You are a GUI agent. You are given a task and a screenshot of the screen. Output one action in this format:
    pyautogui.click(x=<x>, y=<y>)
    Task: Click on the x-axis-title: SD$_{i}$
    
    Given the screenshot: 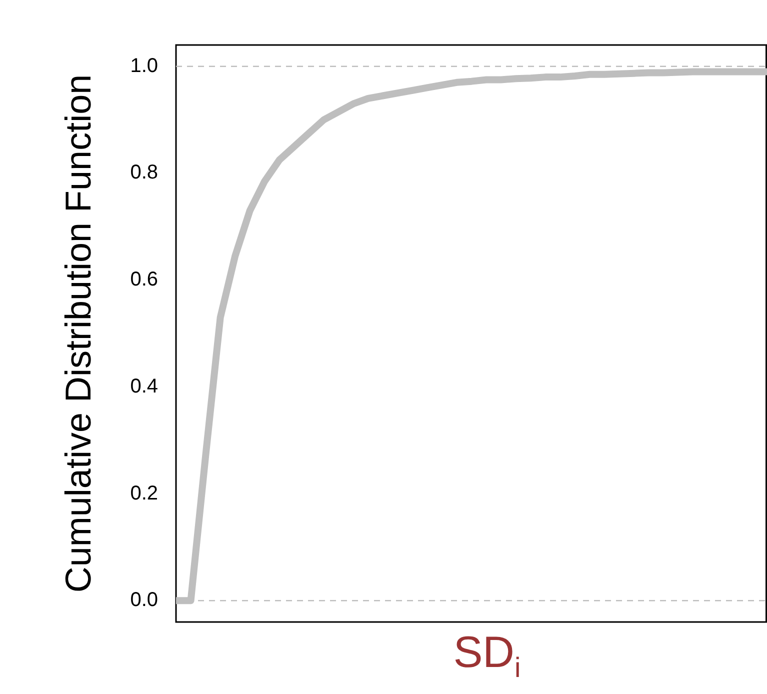 What is the action you would take?
    pyautogui.click(x=487, y=656)
    